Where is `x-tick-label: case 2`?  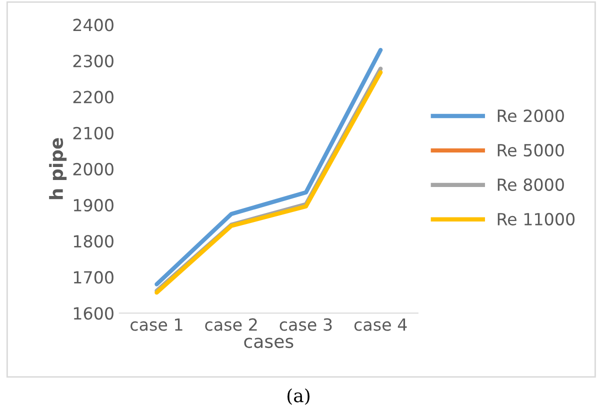 x-tick-label: case 2 is located at coordinates (231, 324).